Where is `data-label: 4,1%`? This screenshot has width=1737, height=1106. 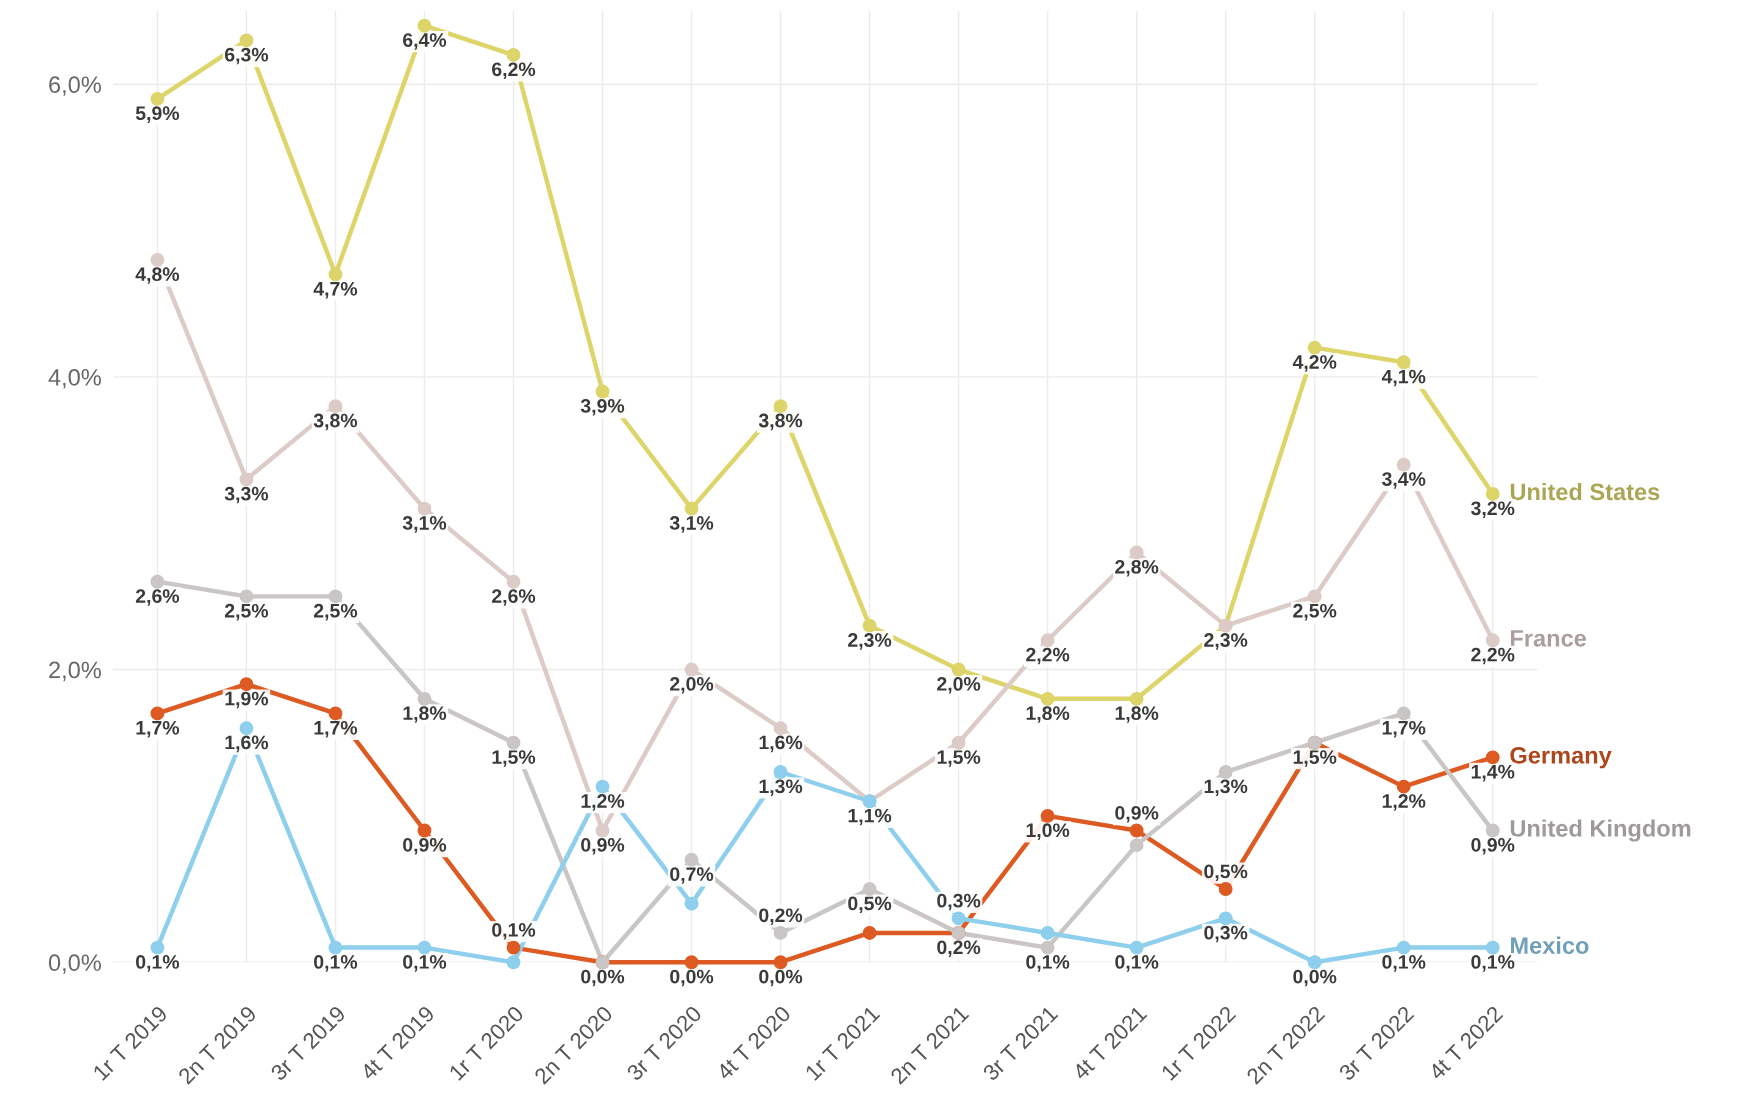
data-label: 4,1% is located at coordinates (1403, 378).